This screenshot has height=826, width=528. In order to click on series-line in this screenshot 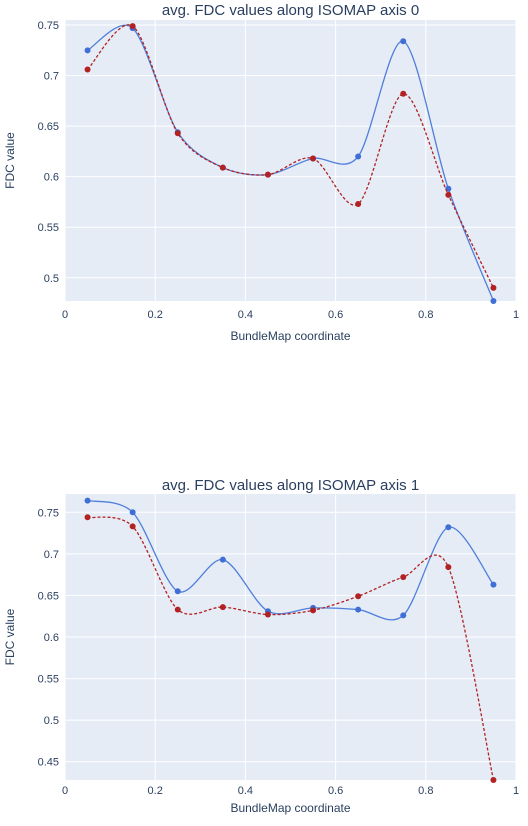, I will do `click(290, 560)`.